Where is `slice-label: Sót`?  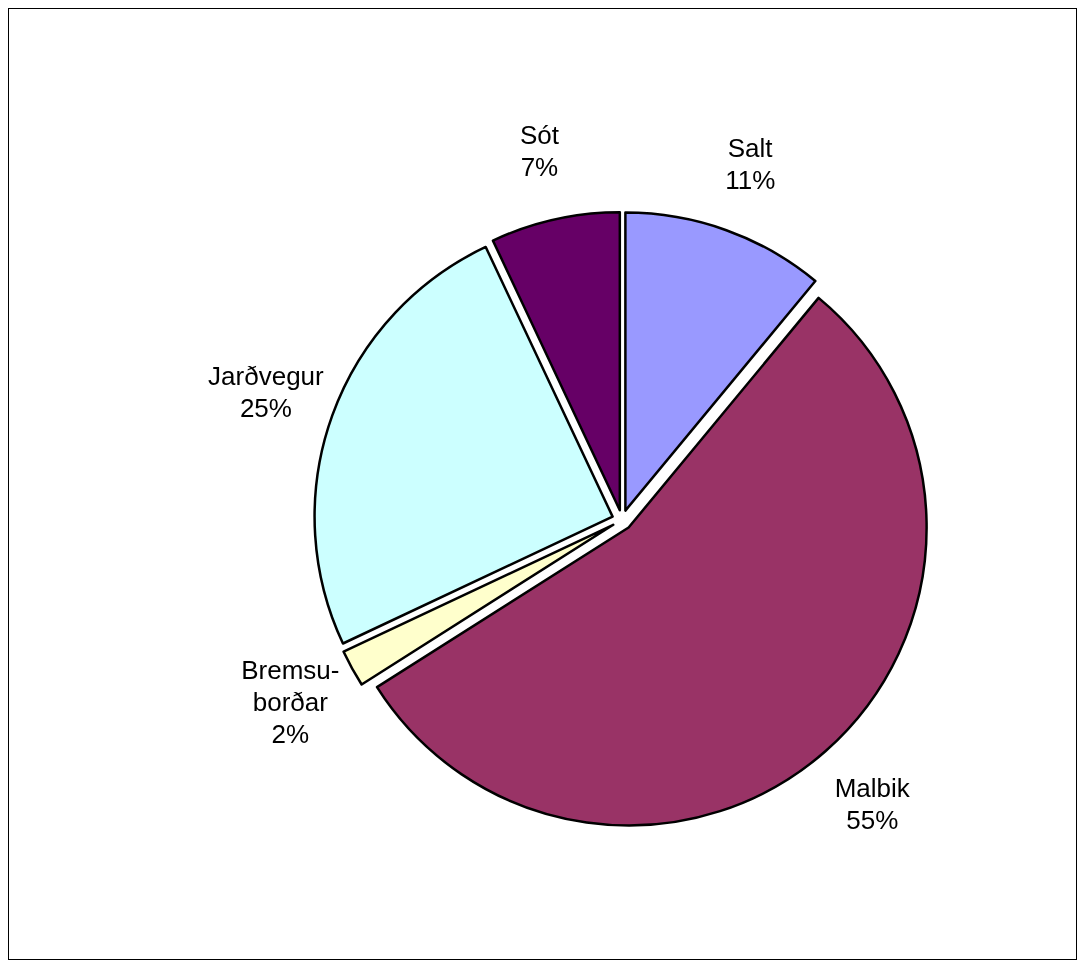
slice-label: Sót is located at coordinates (539, 134).